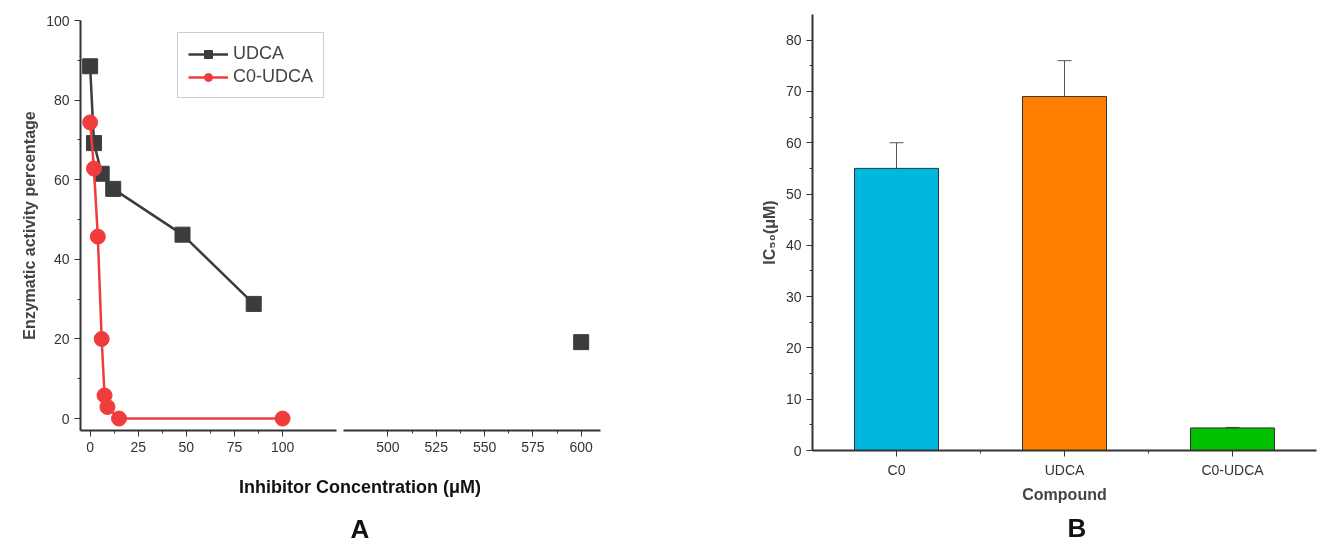 This screenshot has width=1341, height=549. What do you see at coordinates (793, 194) in the screenshot?
I see `y-tick-label: 50` at bounding box center [793, 194].